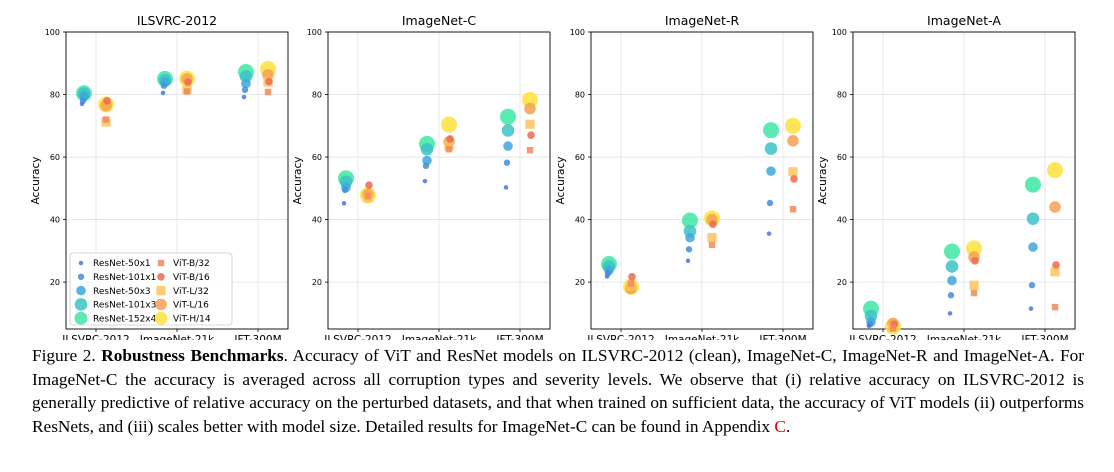  I want to click on caption-end: ., so click(788, 426).